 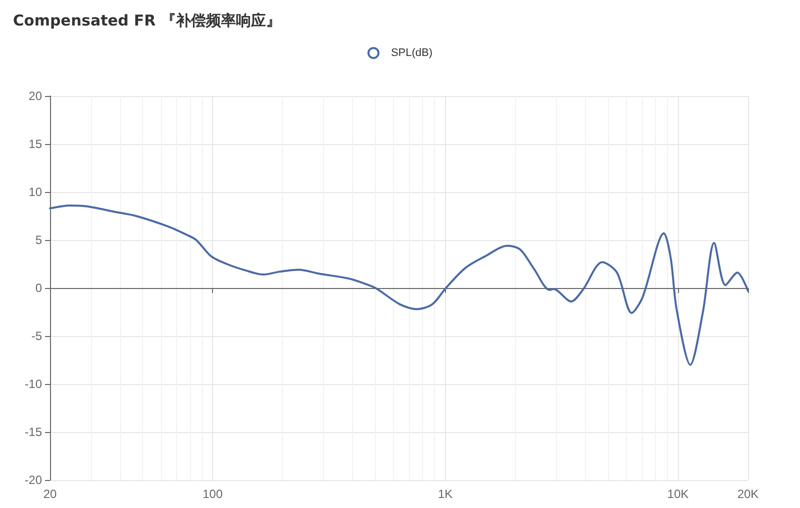 What do you see at coordinates (33, 480) in the screenshot?
I see `y-tick-label: -20` at bounding box center [33, 480].